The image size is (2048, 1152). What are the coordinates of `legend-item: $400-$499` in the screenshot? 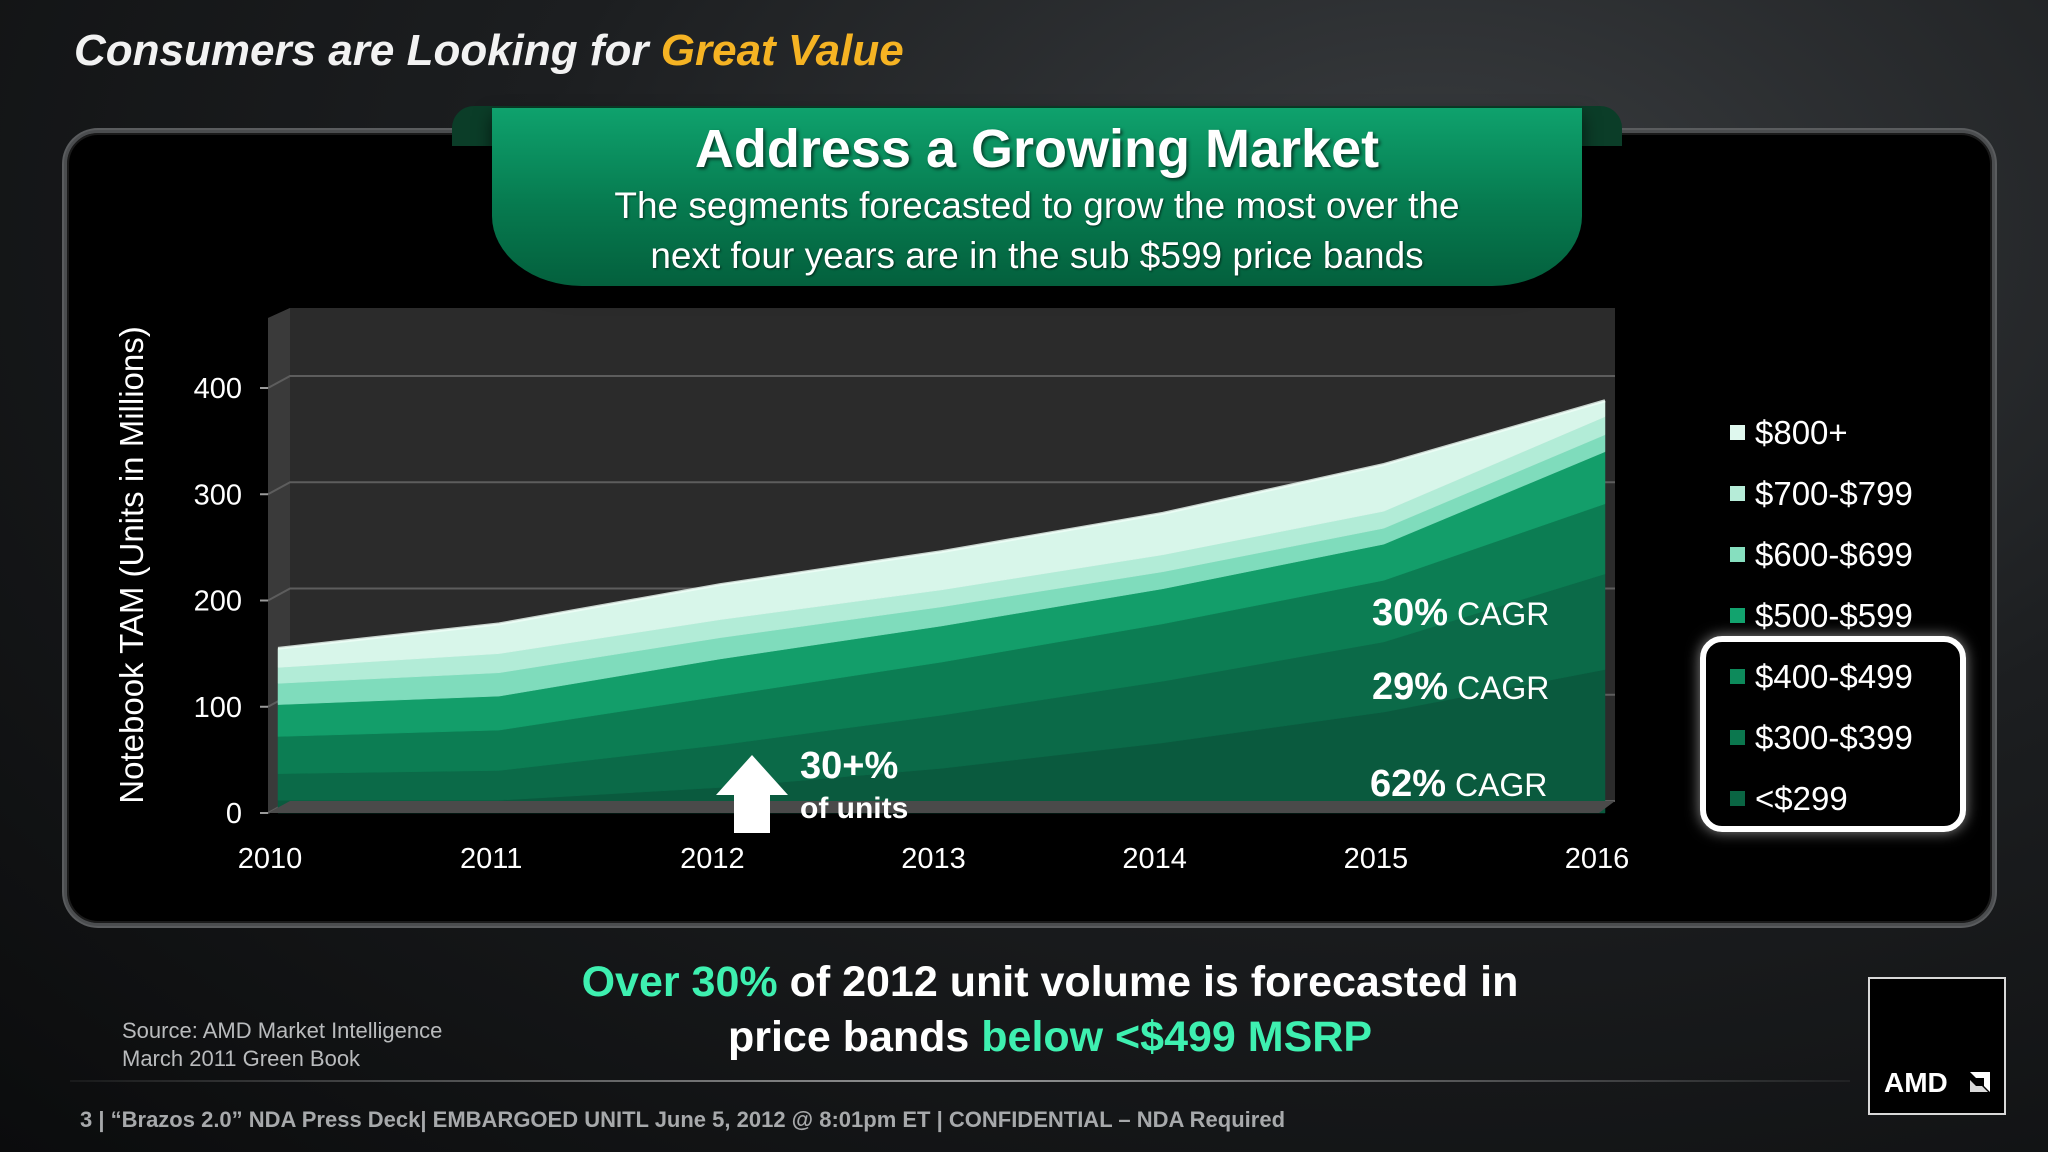 It's located at (1860, 676).